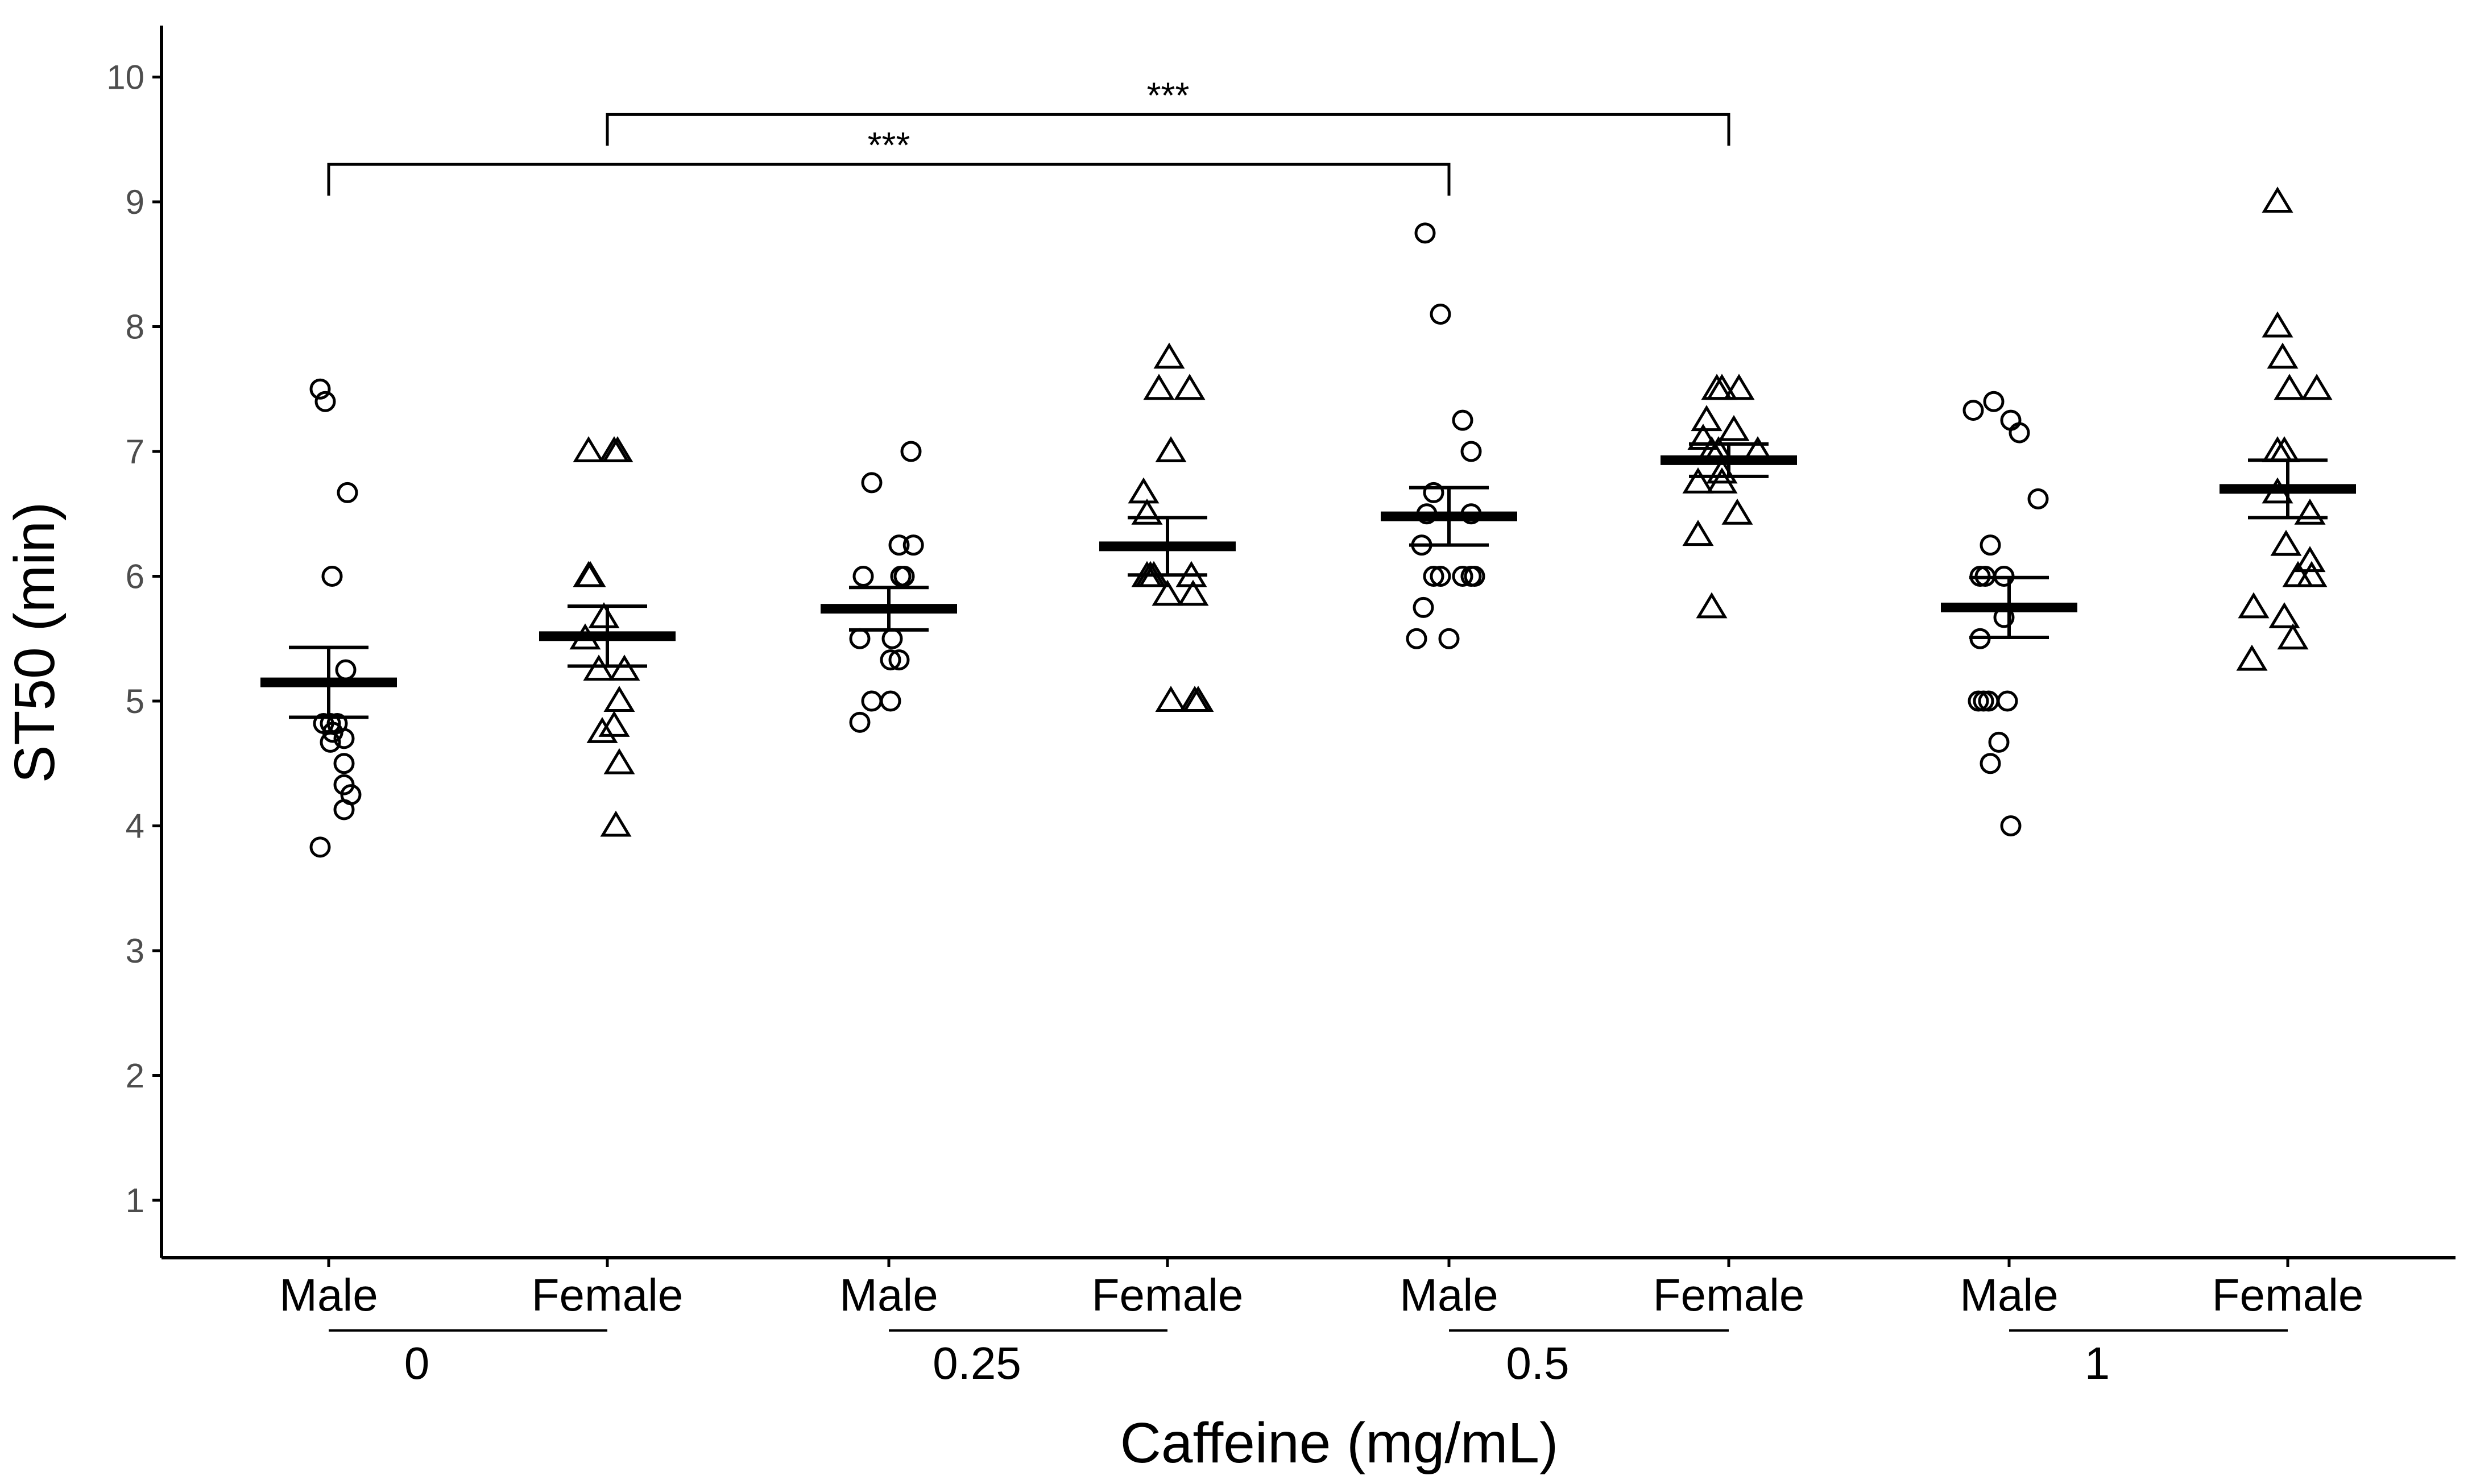 This screenshot has height=1484, width=2472. Describe the element at coordinates (135, 701) in the screenshot. I see `y-tick-label: 5` at that location.